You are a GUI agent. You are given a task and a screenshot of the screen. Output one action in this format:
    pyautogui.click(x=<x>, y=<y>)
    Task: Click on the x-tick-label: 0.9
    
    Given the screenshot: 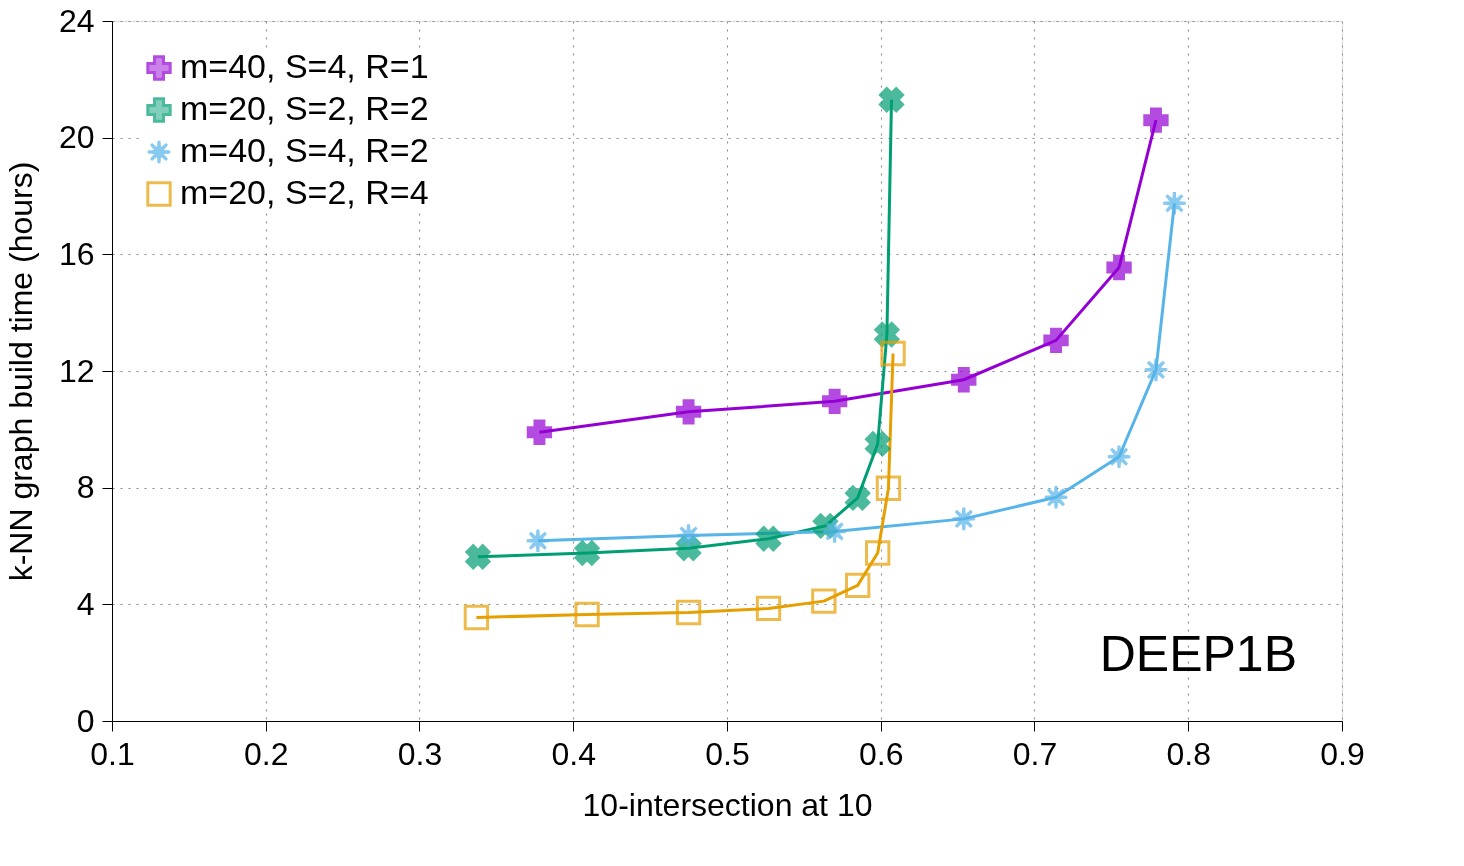 What is the action you would take?
    pyautogui.click(x=1342, y=753)
    